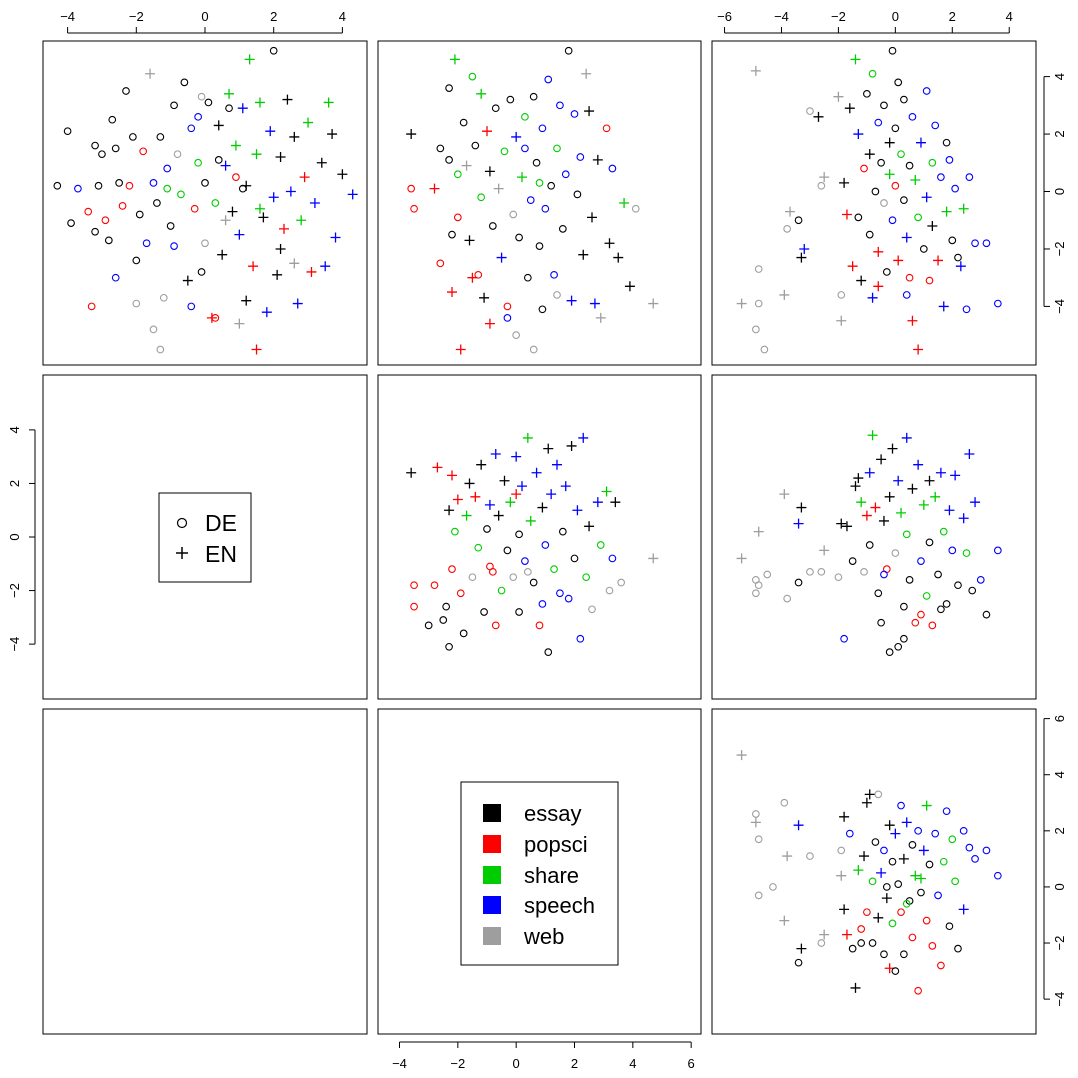 The image size is (1078, 1078). What do you see at coordinates (1059, 249) in the screenshot?
I see `y-tick-label: −2` at bounding box center [1059, 249].